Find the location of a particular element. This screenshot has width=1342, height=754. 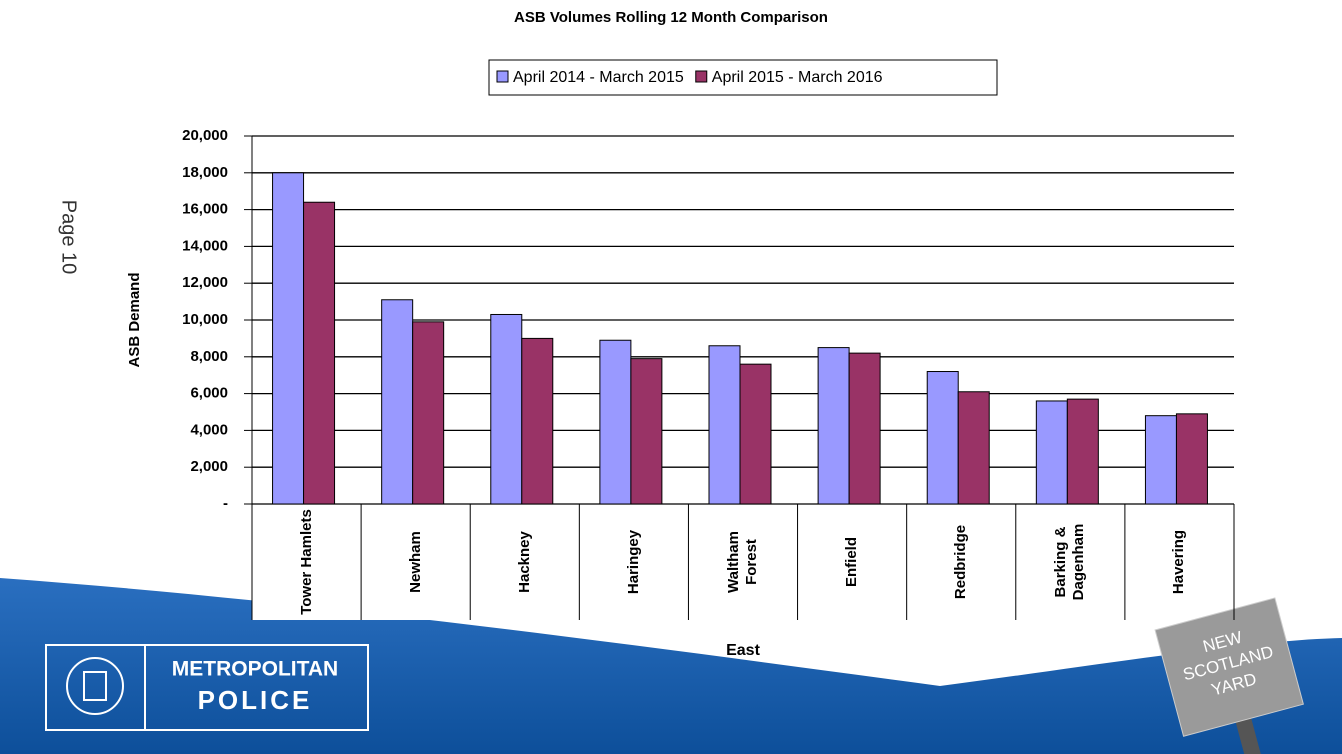

crest is located at coordinates (95, 686).